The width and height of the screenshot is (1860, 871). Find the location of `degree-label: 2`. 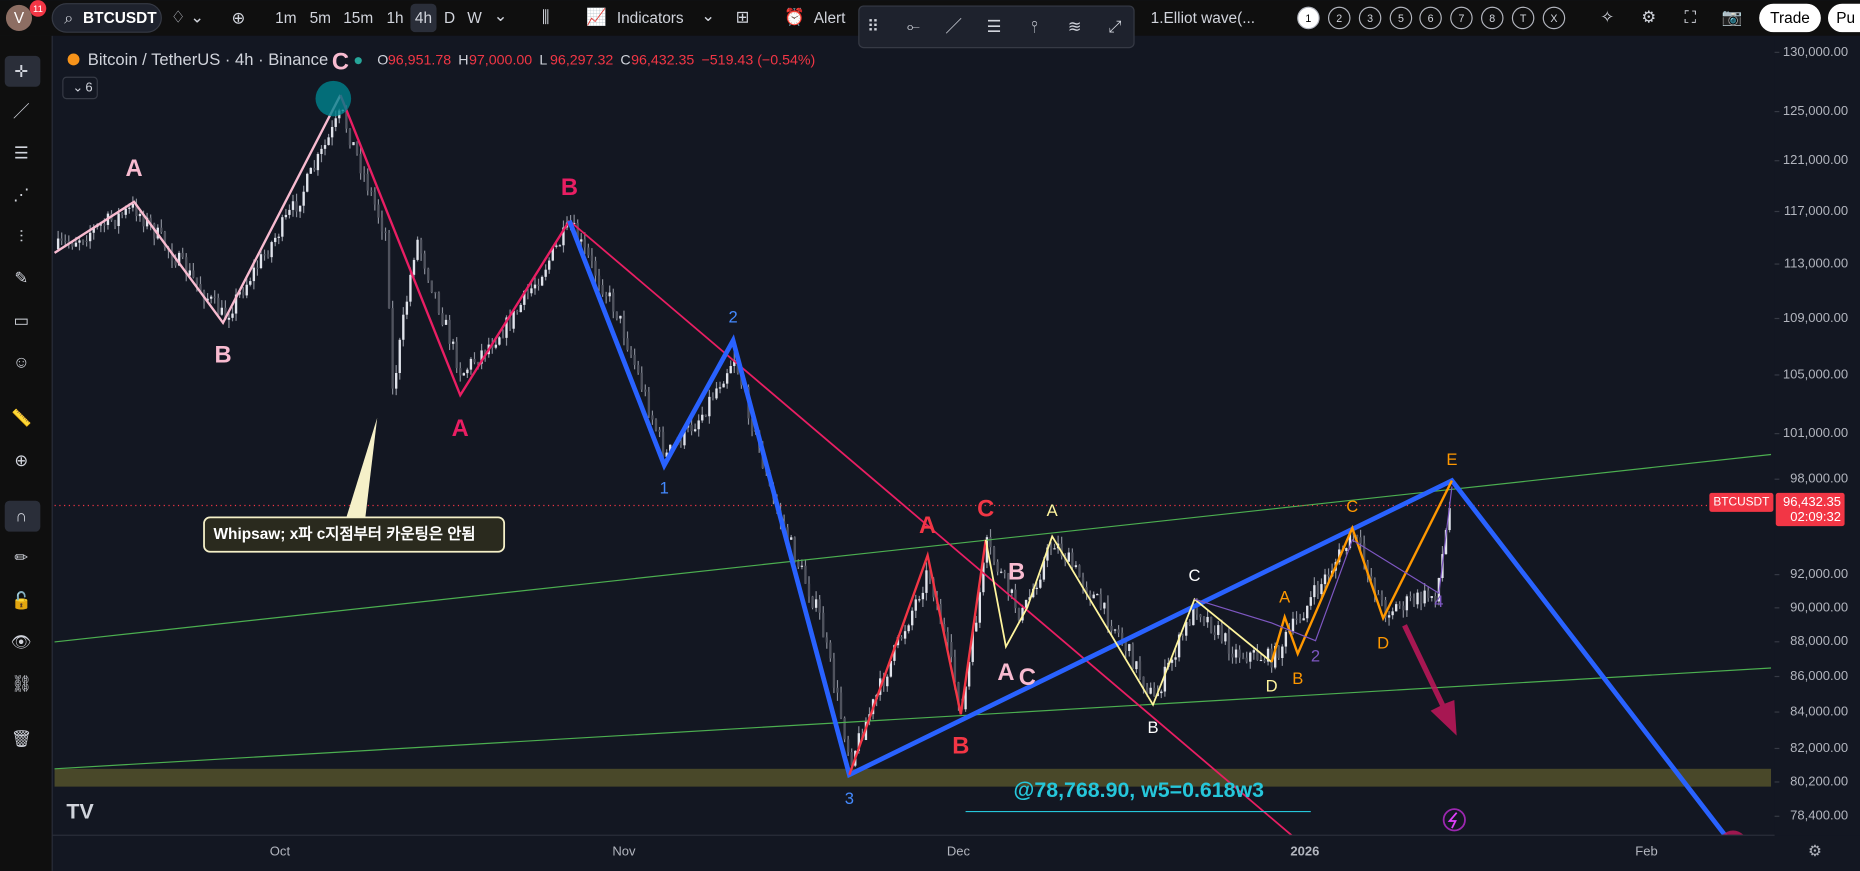

degree-label: 2 is located at coordinates (1339, 19).